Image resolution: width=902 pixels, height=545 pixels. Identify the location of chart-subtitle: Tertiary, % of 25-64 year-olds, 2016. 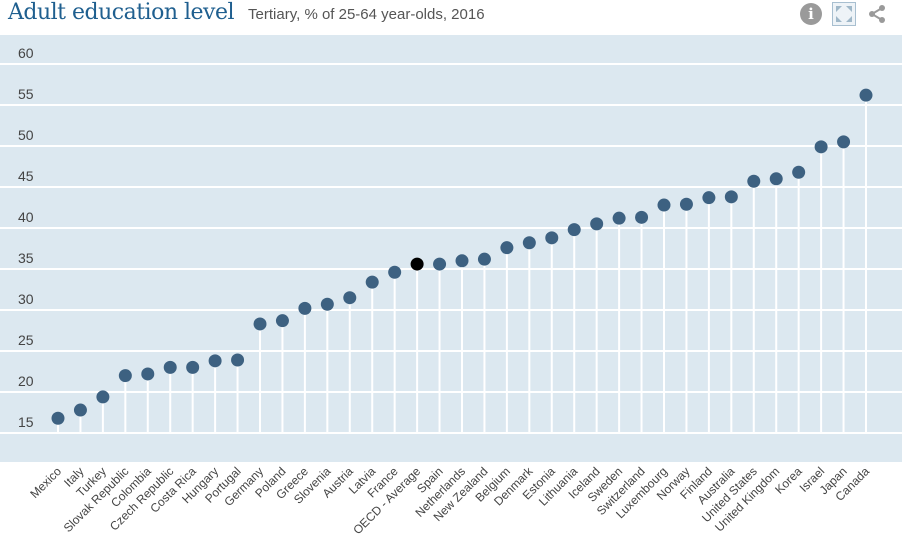
(366, 14).